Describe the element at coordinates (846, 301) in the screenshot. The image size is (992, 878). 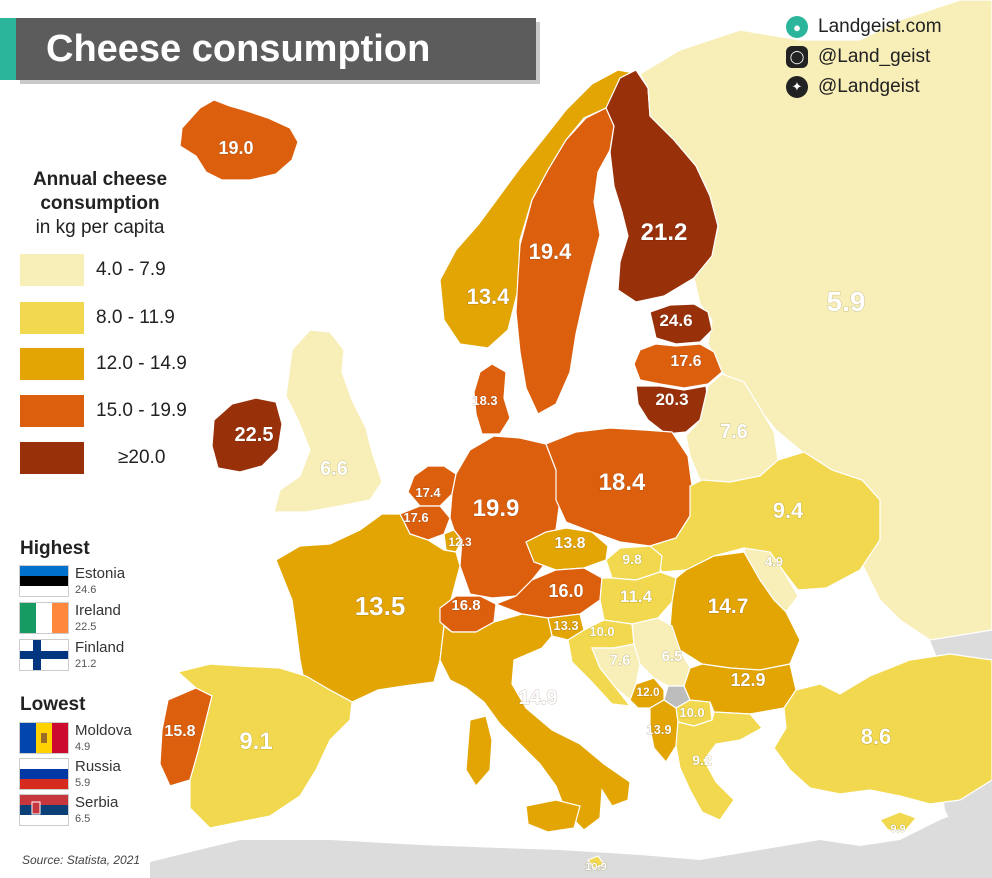
I see `label-russia: 5.9` at that location.